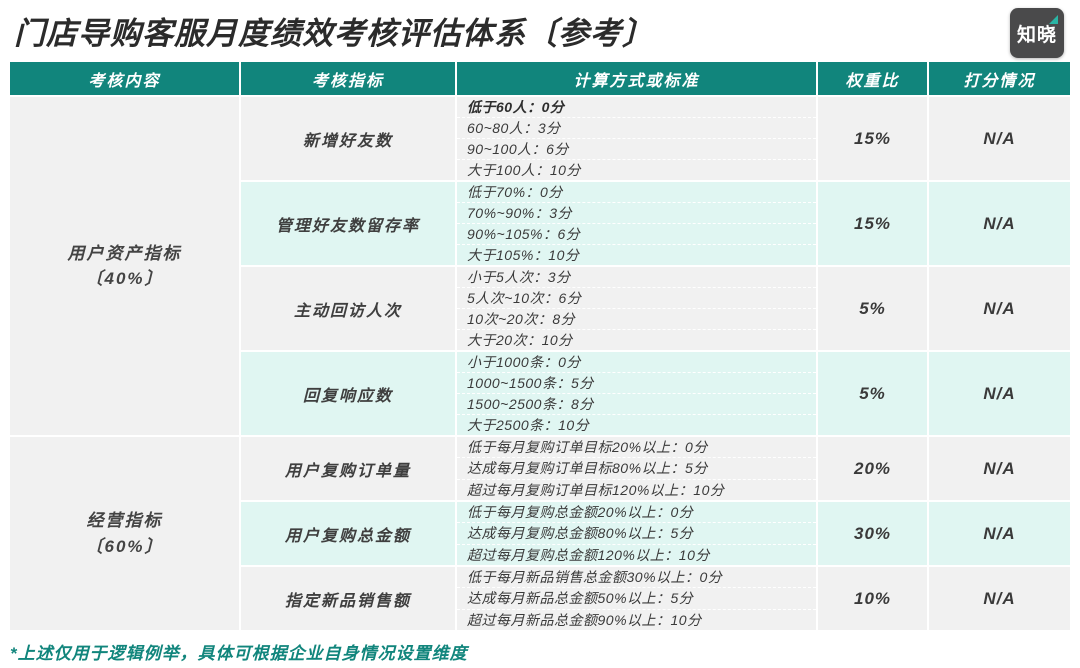  I want to click on indicator-cell: 回复响应数, so click(348, 393).